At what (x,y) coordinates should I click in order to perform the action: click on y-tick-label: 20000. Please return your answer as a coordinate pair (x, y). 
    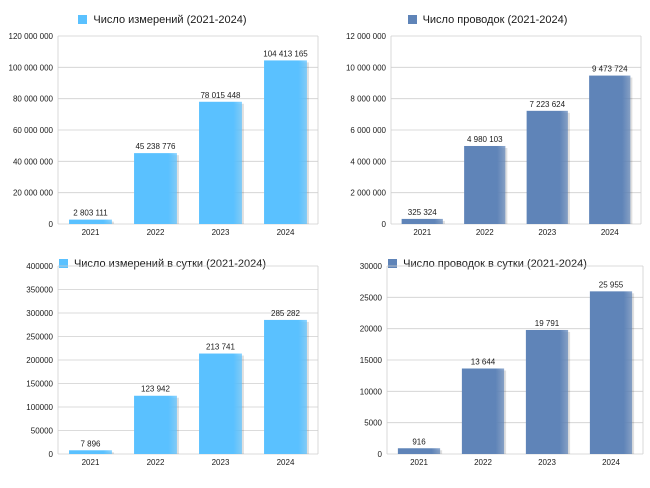
    Looking at the image, I should click on (371, 329).